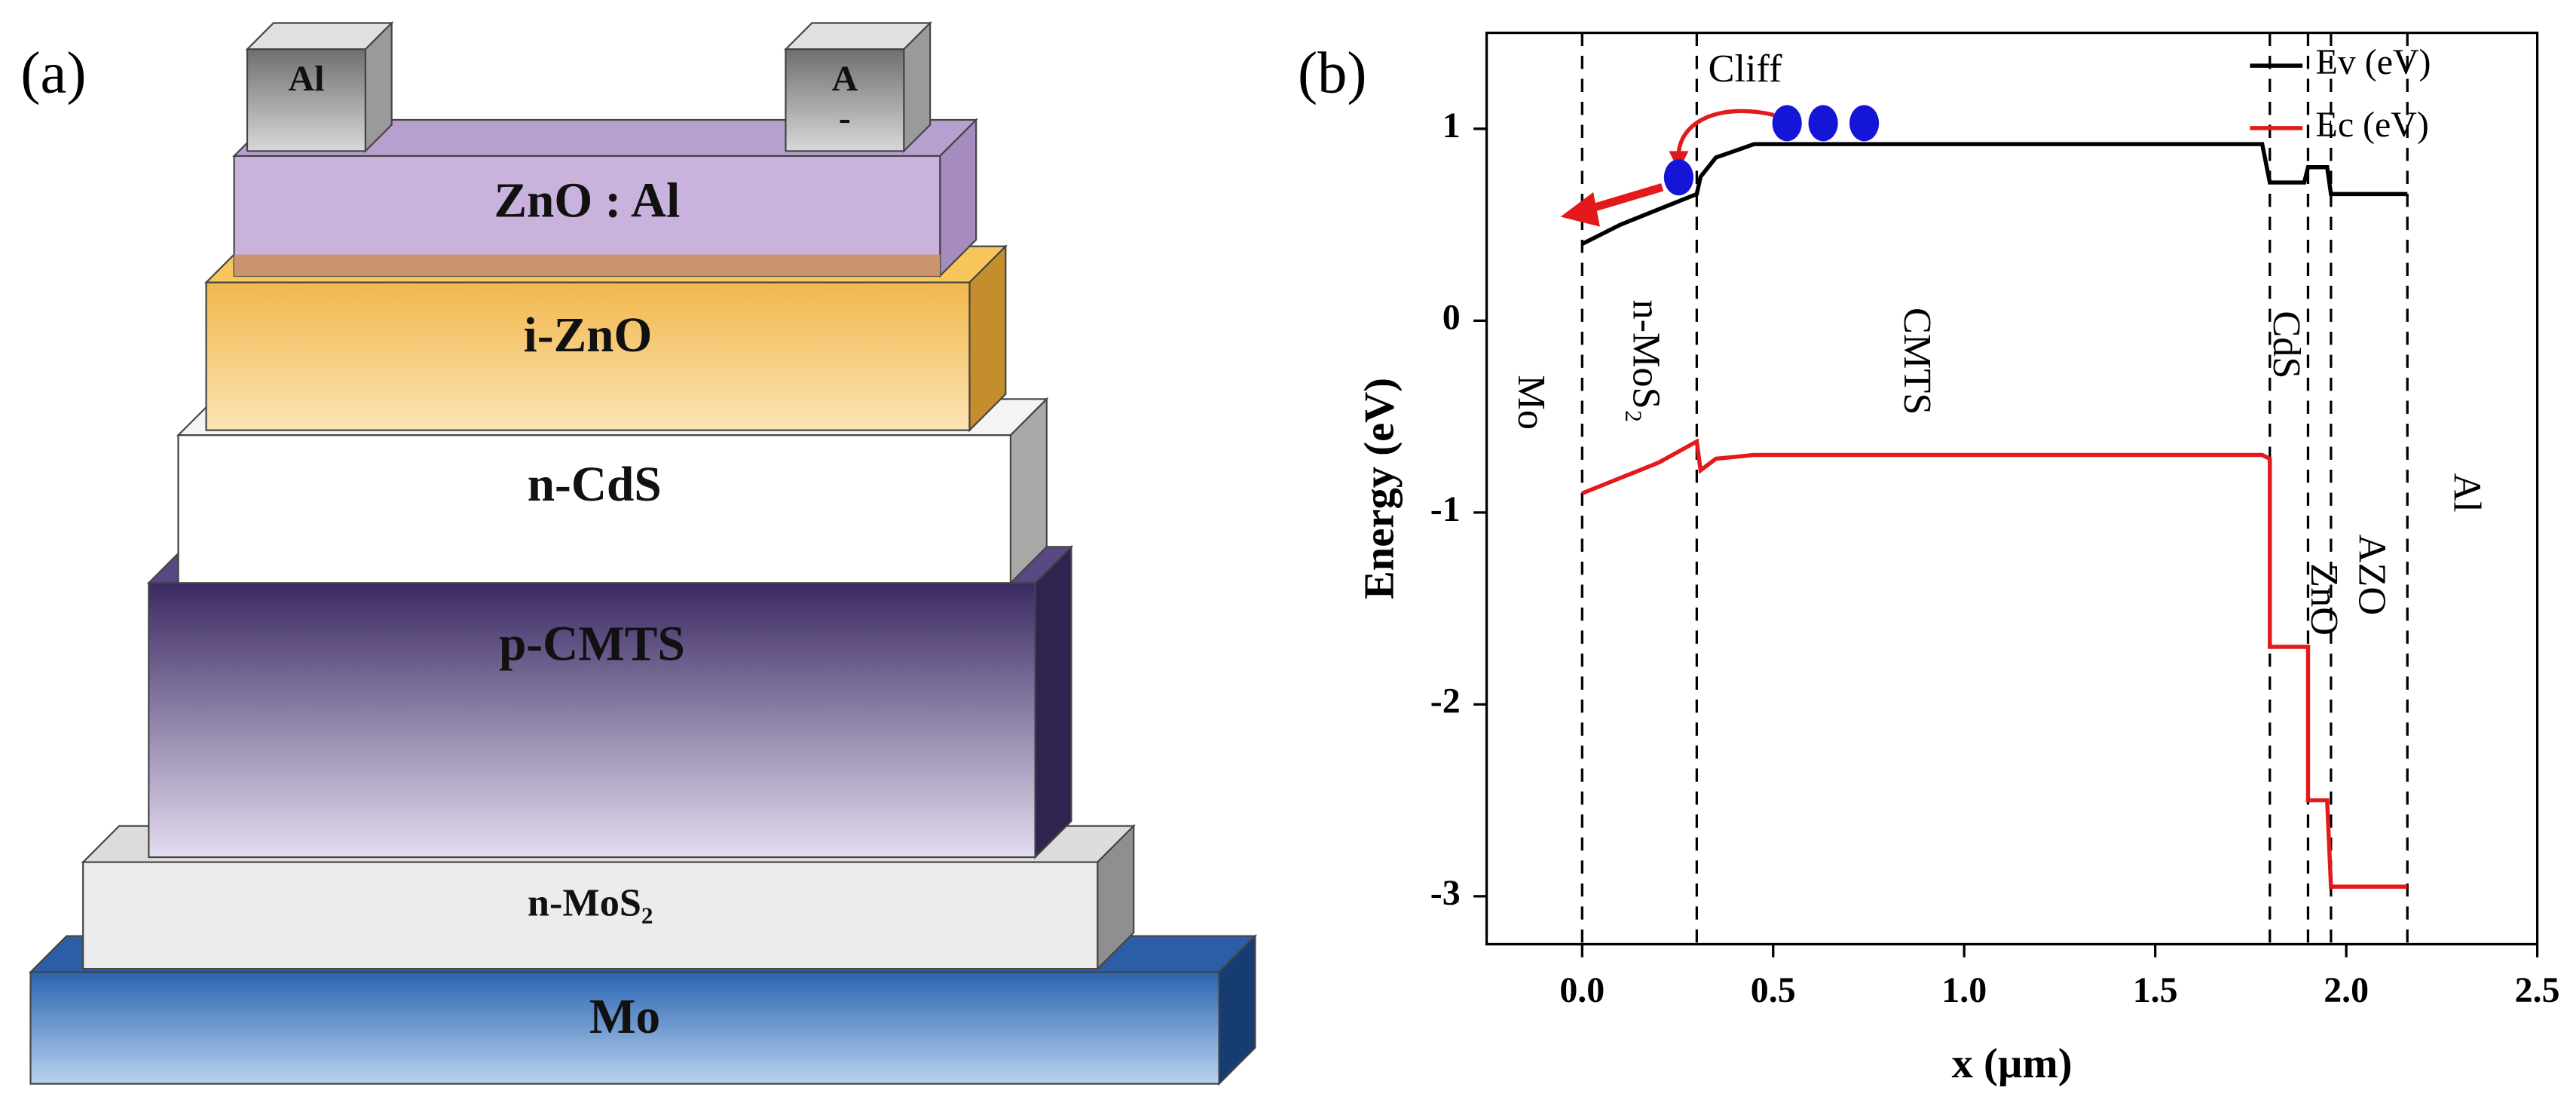  I want to click on annotation-arrow, so click(1725, 135).